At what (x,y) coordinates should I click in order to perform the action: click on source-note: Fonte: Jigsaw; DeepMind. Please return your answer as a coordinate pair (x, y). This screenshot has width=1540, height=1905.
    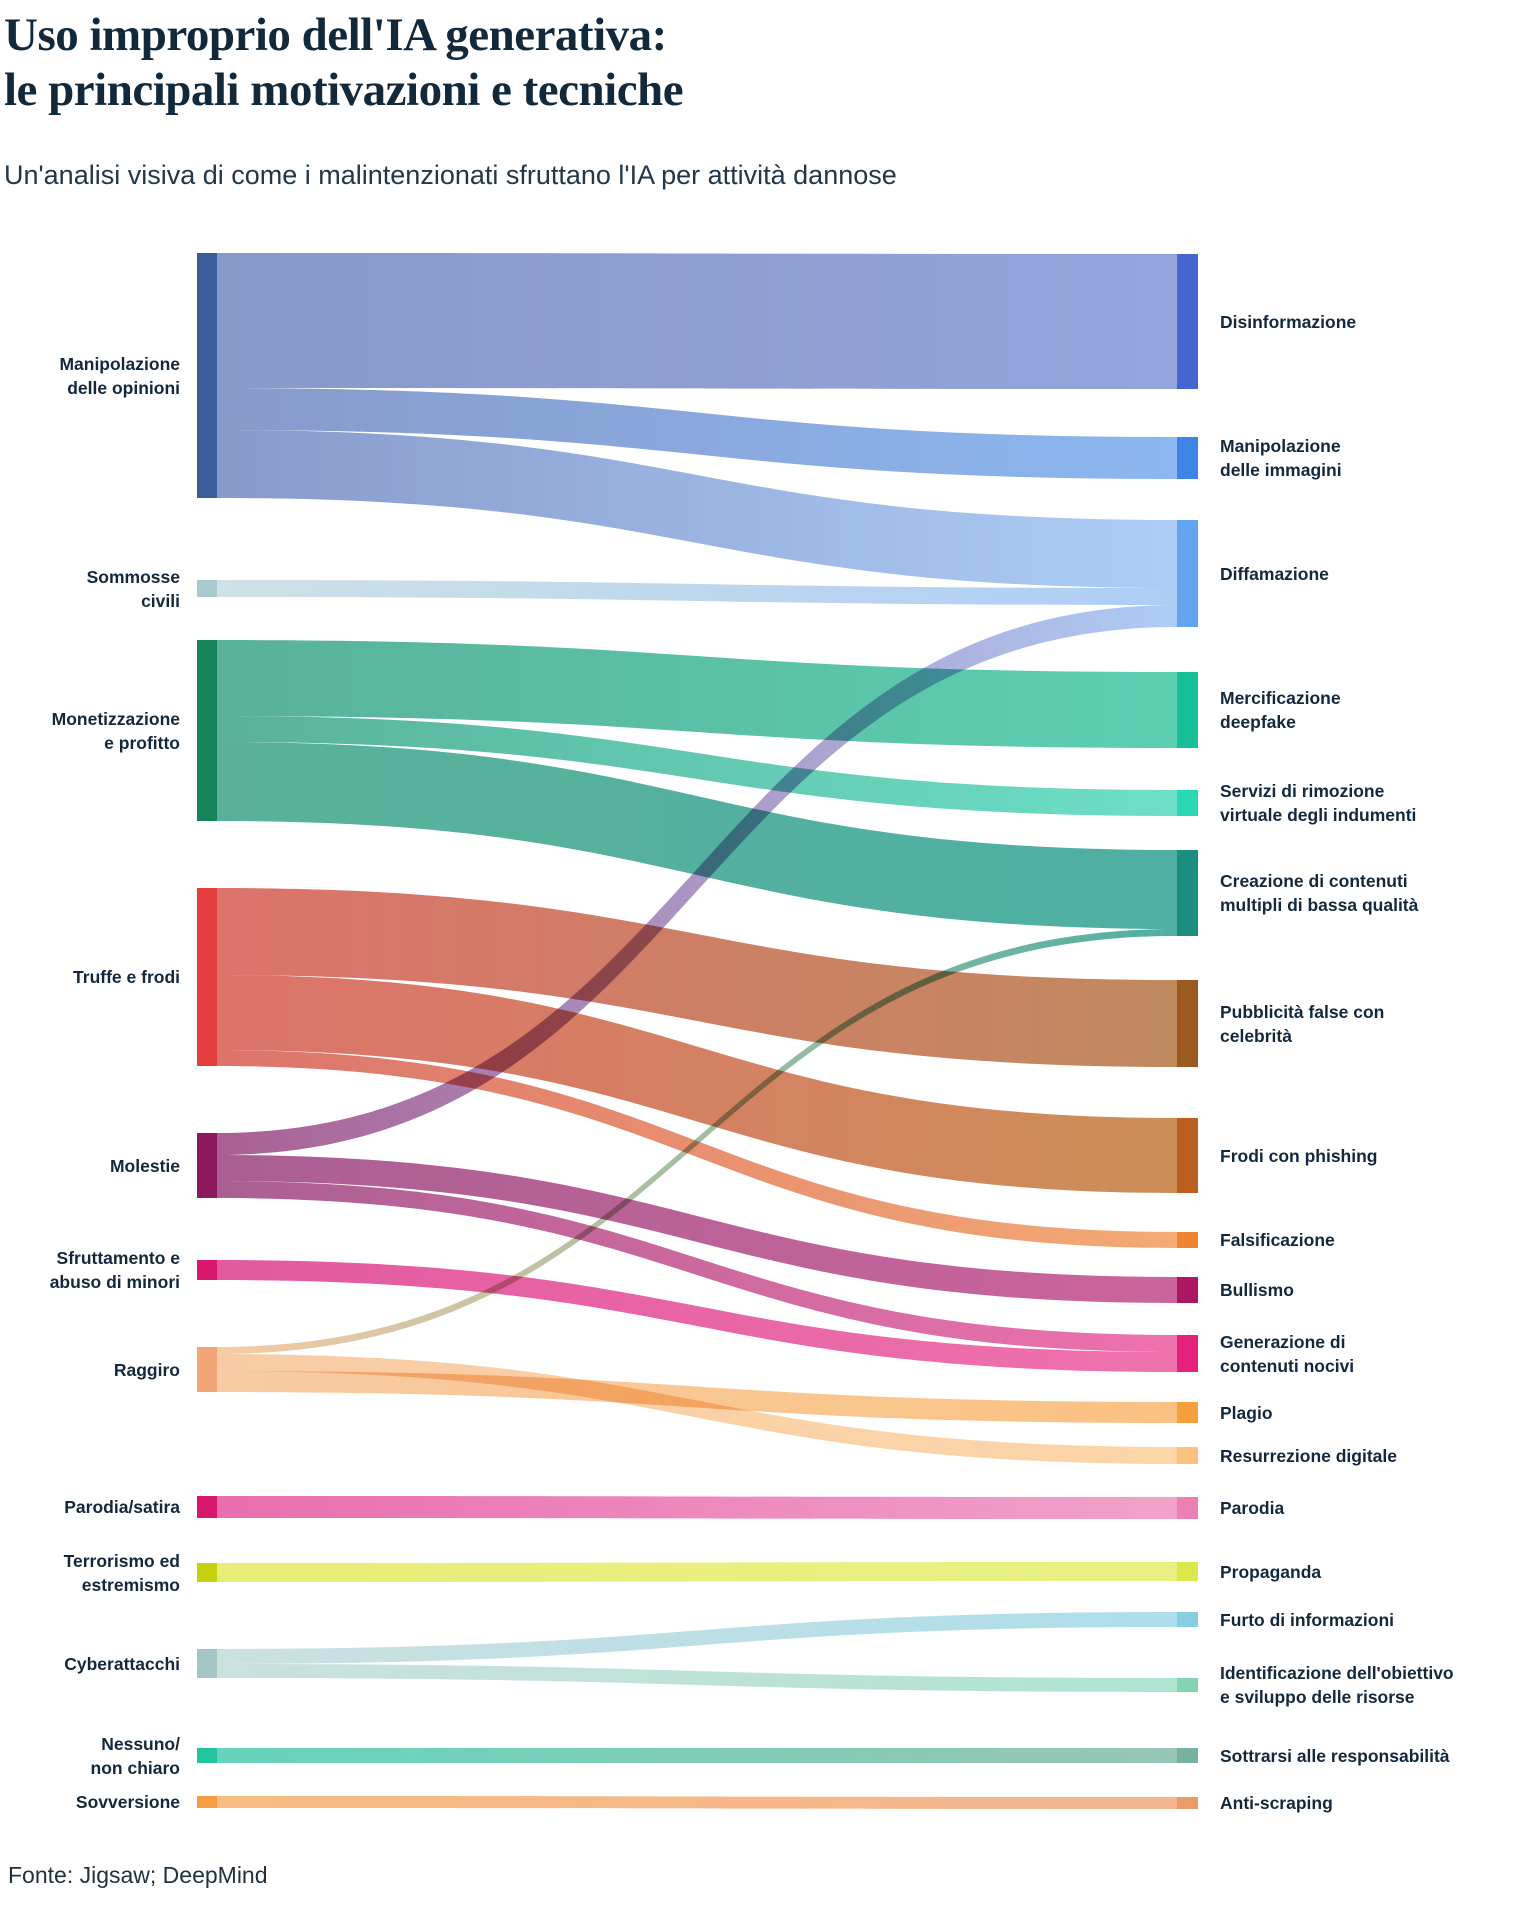
    Looking at the image, I should click on (138, 1875).